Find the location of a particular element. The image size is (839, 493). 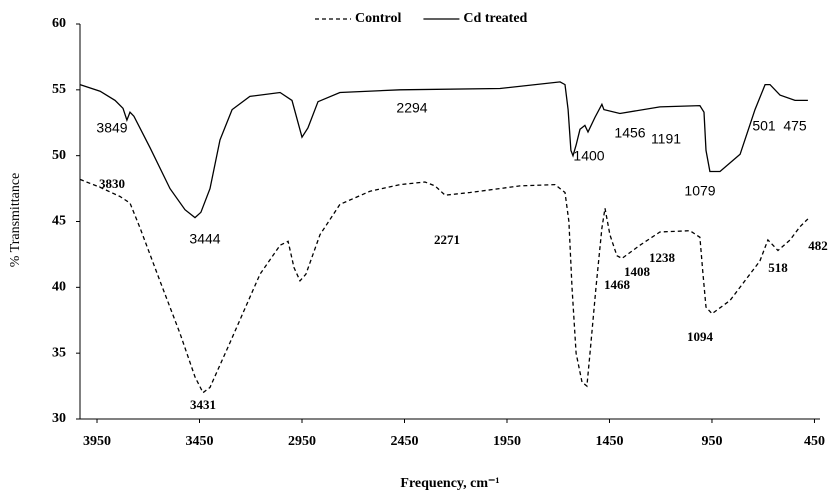

annotation: 1468 is located at coordinates (617, 284).